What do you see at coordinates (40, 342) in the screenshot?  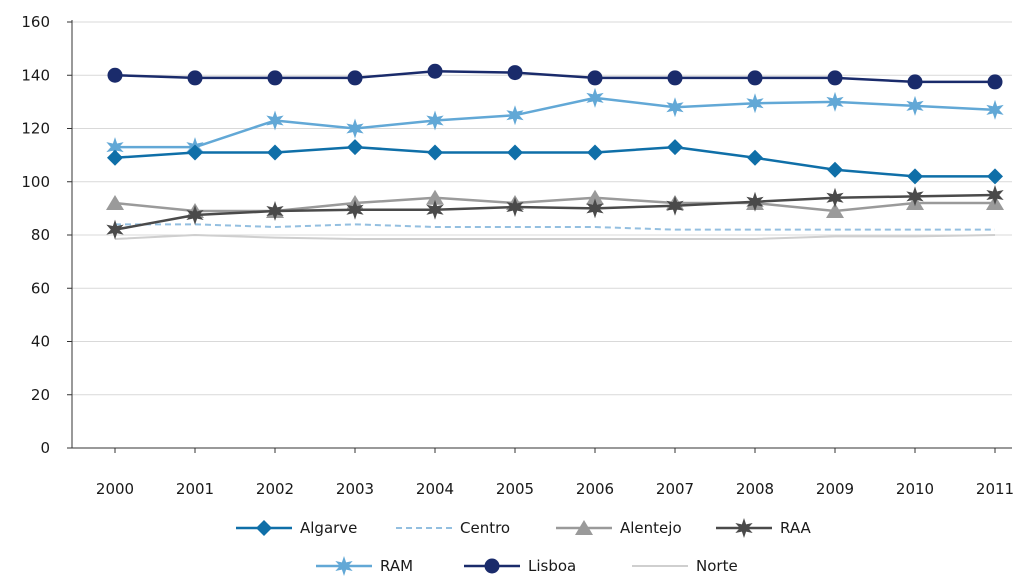 I see `y-tick-label: 40` at bounding box center [40, 342].